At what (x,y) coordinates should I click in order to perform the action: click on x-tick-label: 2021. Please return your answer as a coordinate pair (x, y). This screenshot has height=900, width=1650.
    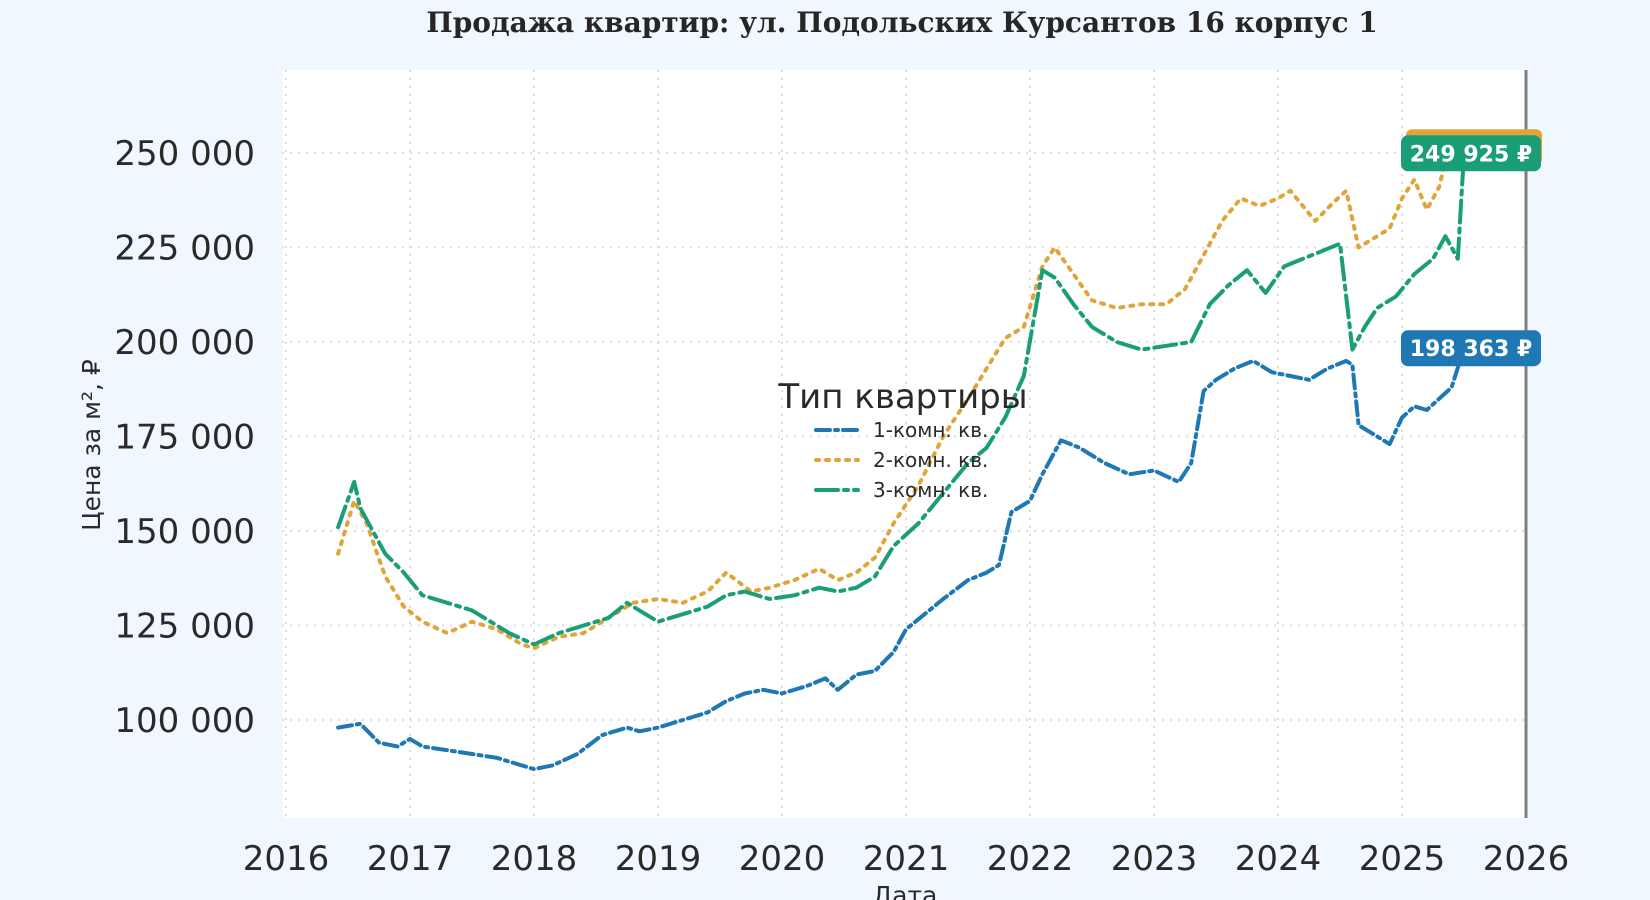
    Looking at the image, I should click on (906, 859).